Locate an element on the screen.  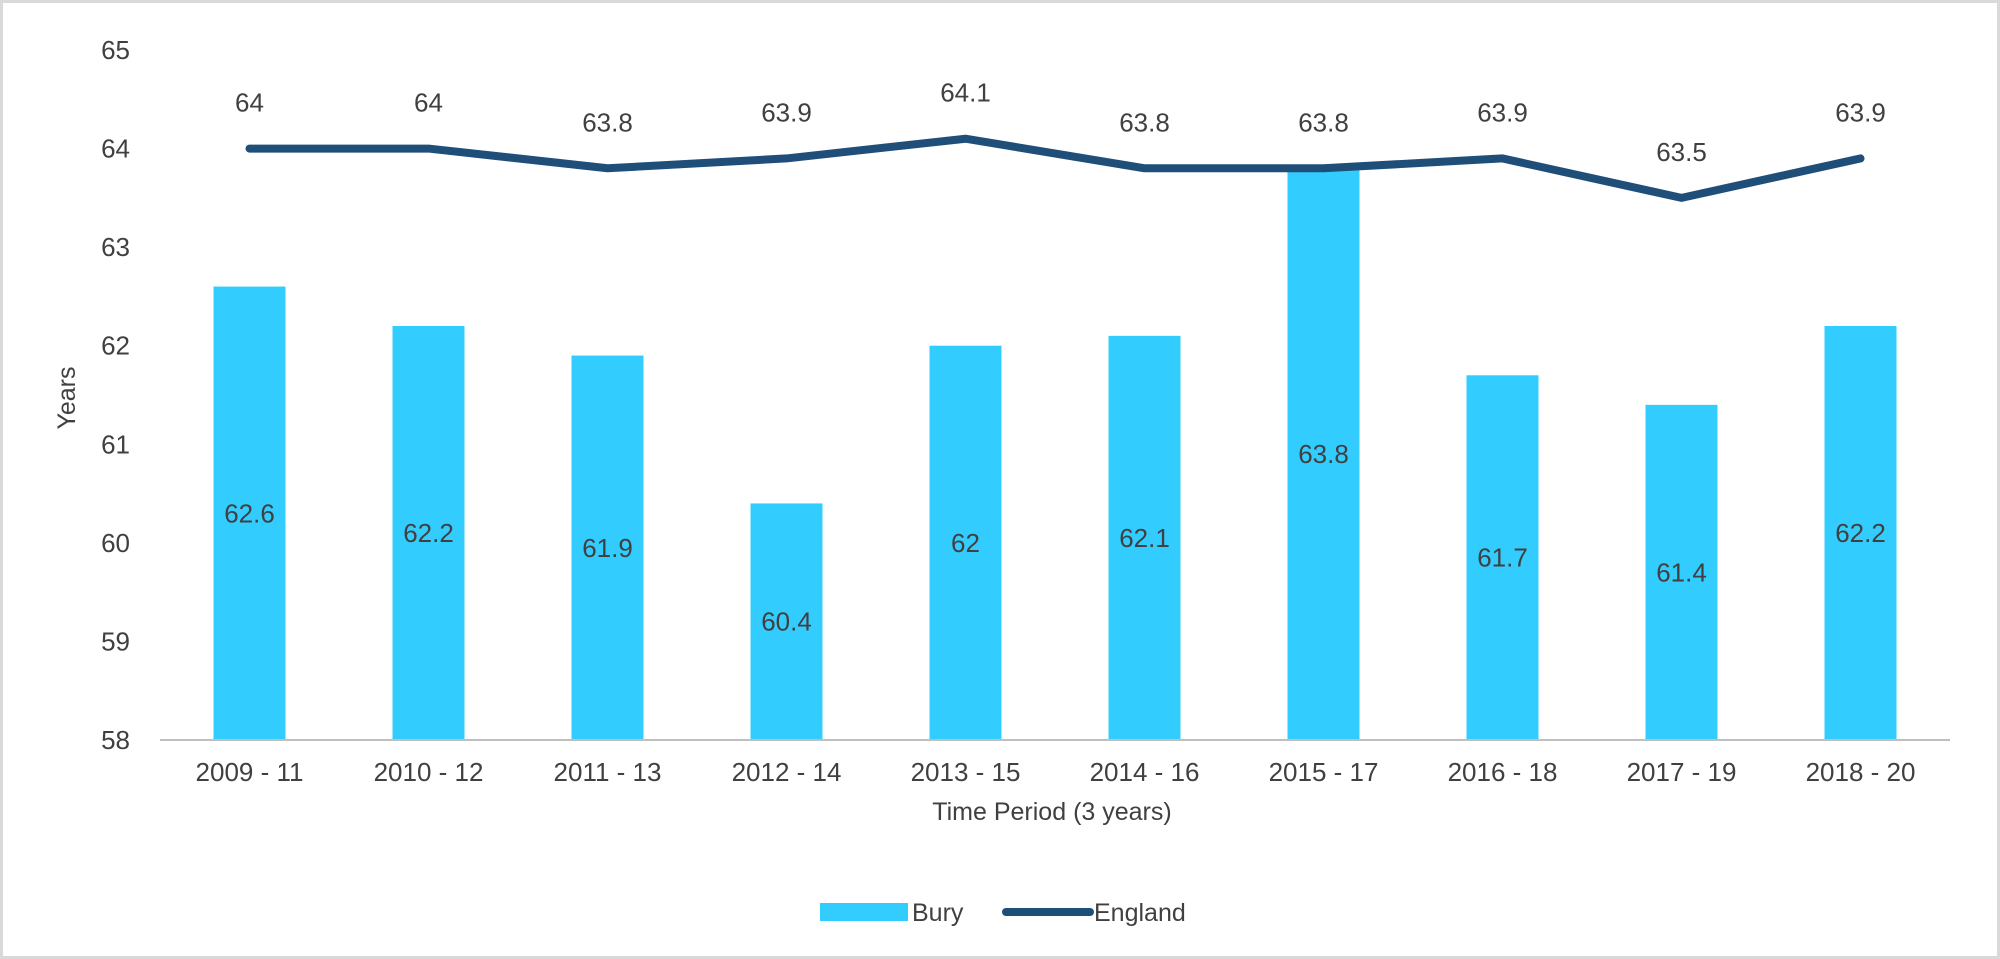
x-tick-label: 2018 - 20 is located at coordinates (1861, 772).